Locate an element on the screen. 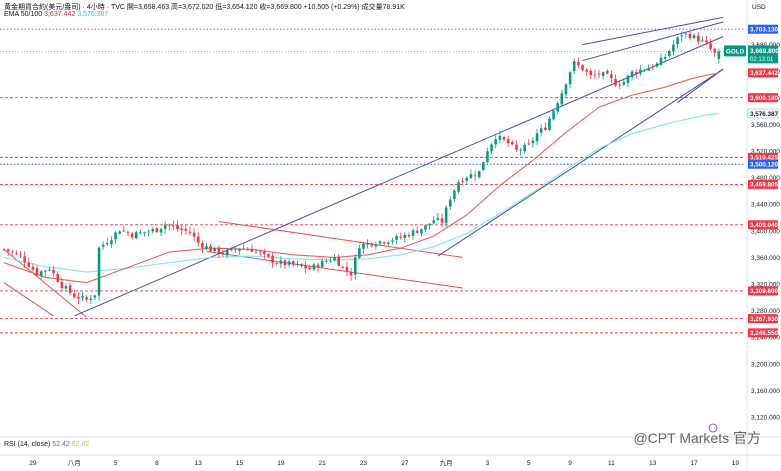  ema100-tag is located at coordinates (763, 113).